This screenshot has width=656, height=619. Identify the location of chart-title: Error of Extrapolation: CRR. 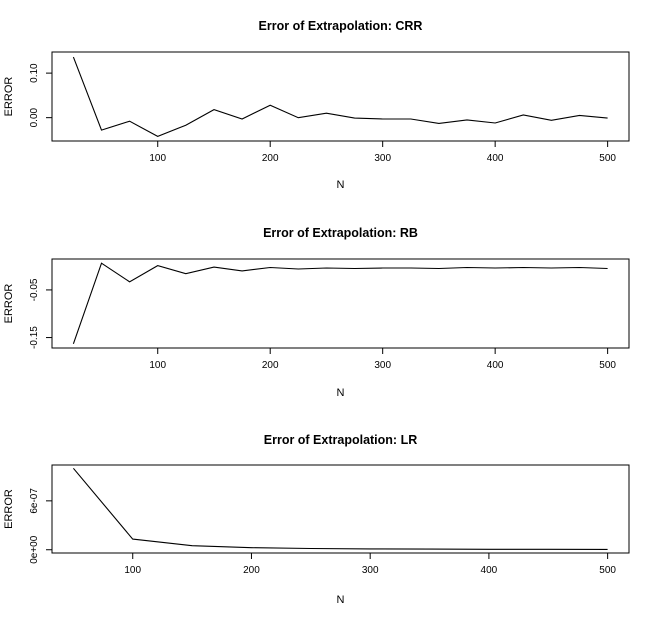
(341, 26).